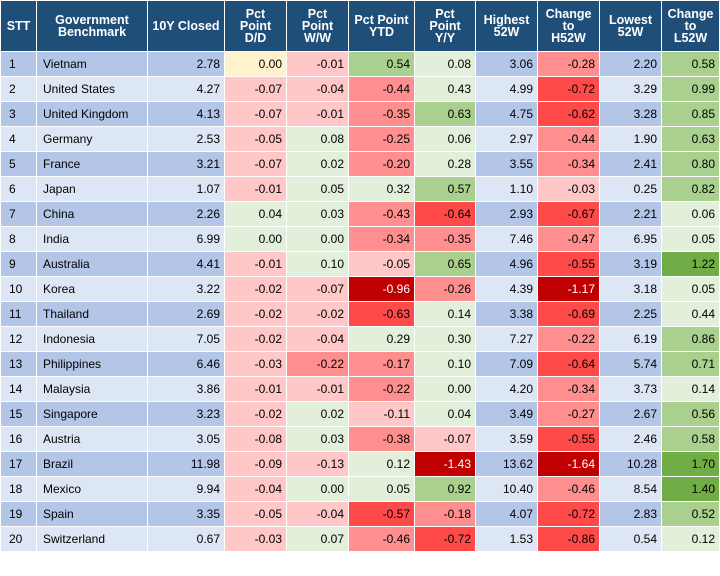 This screenshot has width=720, height=576. I want to click on cell-high-52w: 4.07, so click(506, 514).